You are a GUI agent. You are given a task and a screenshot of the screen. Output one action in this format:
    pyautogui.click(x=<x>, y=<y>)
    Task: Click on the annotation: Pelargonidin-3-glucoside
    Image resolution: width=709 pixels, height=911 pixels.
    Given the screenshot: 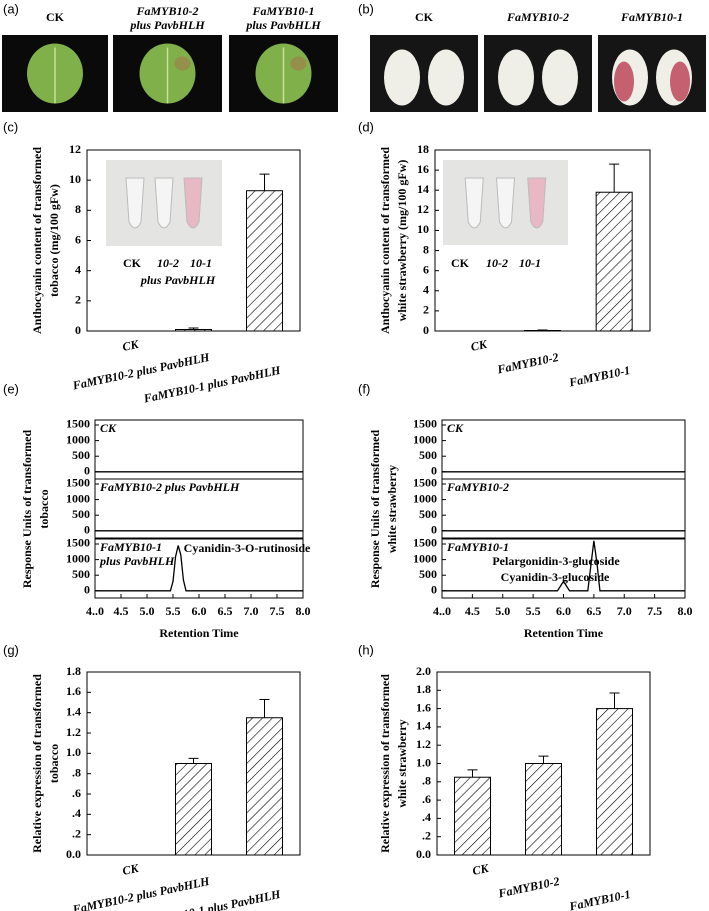 What is the action you would take?
    pyautogui.click(x=556, y=561)
    